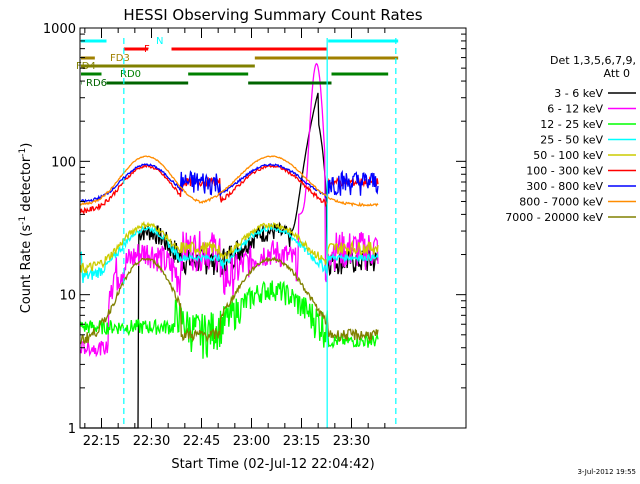  Describe the element at coordinates (72, 429) in the screenshot. I see `y-tick-label: 1` at that location.